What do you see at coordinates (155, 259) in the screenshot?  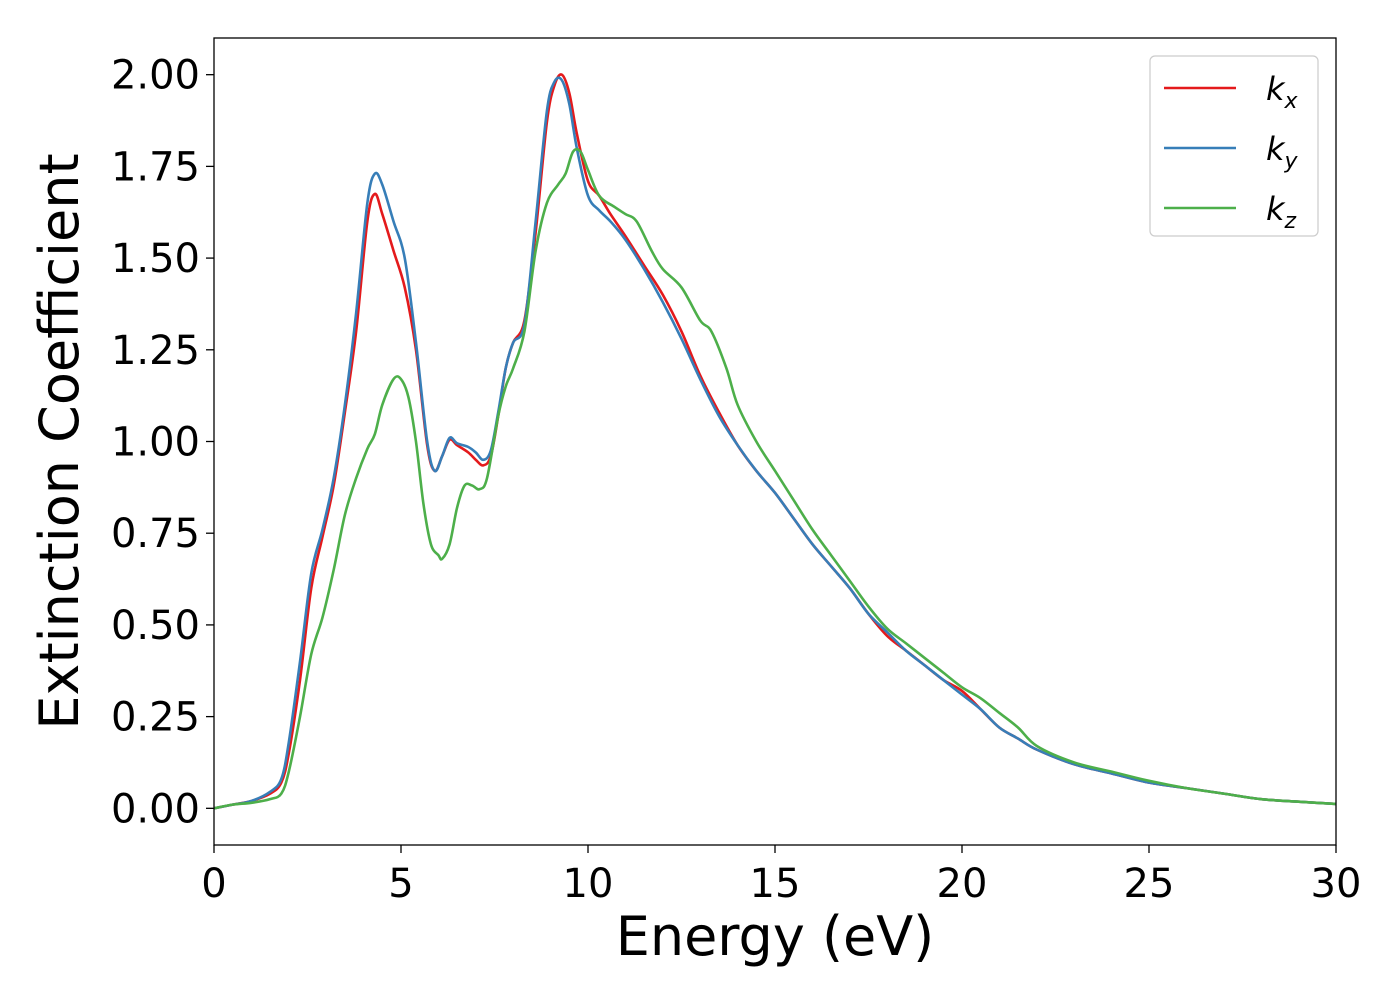 I see `y-tick-label: 1.50` at bounding box center [155, 259].